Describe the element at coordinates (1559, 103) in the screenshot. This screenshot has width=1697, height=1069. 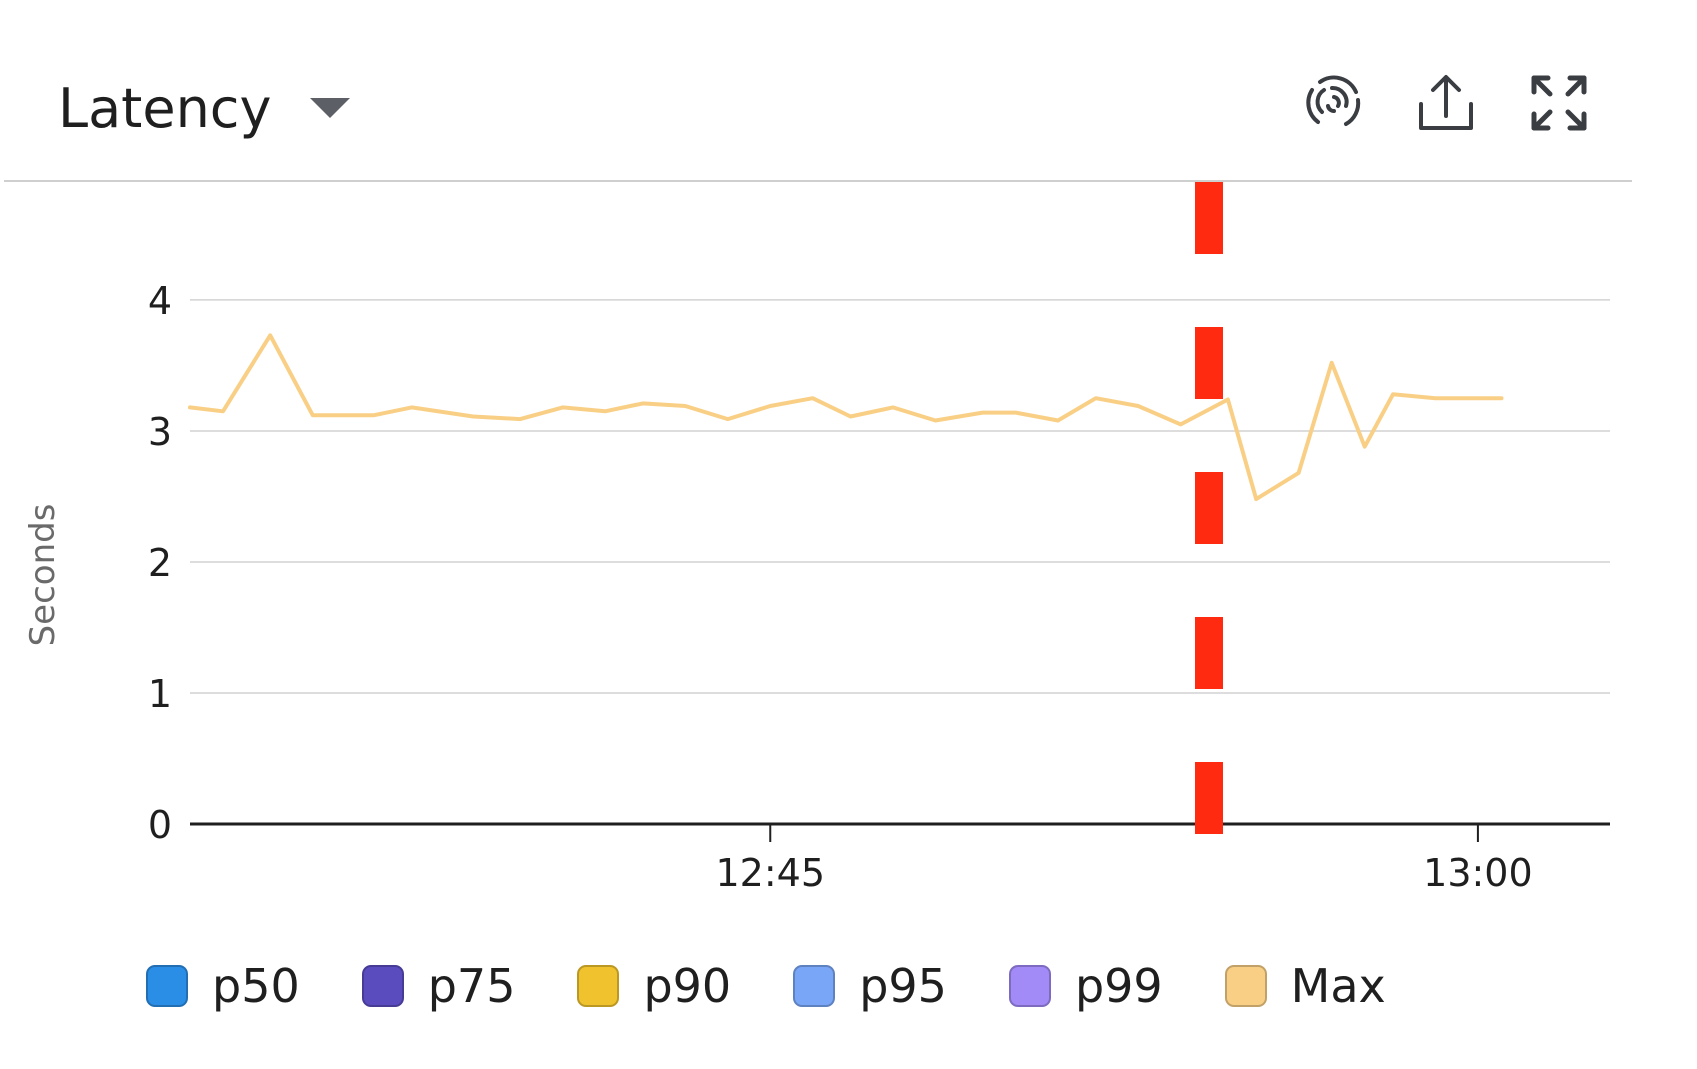
I see `fullscreen-expand-icon` at that location.